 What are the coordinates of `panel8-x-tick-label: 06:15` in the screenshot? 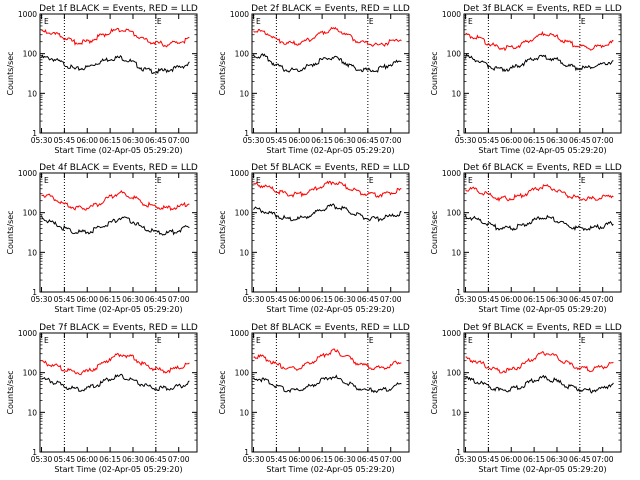 It's located at (322, 459).